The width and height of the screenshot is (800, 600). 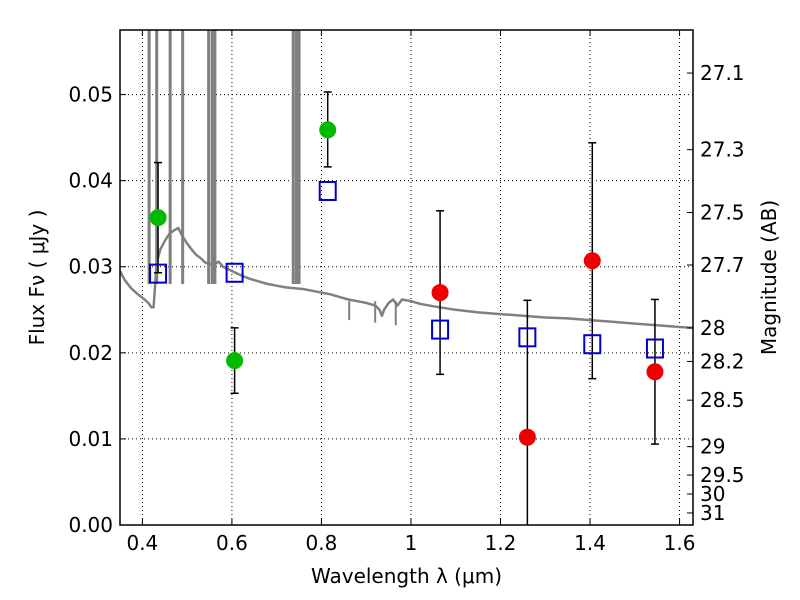 What do you see at coordinates (722, 400) in the screenshot?
I see `right-tick-label: 28.5` at bounding box center [722, 400].